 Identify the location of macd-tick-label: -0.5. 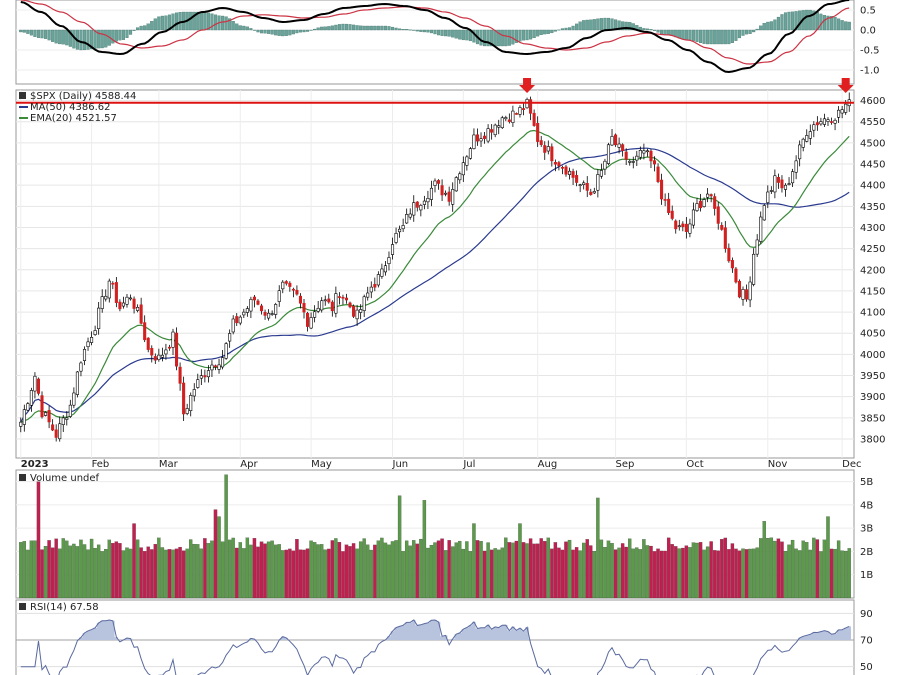
(870, 51).